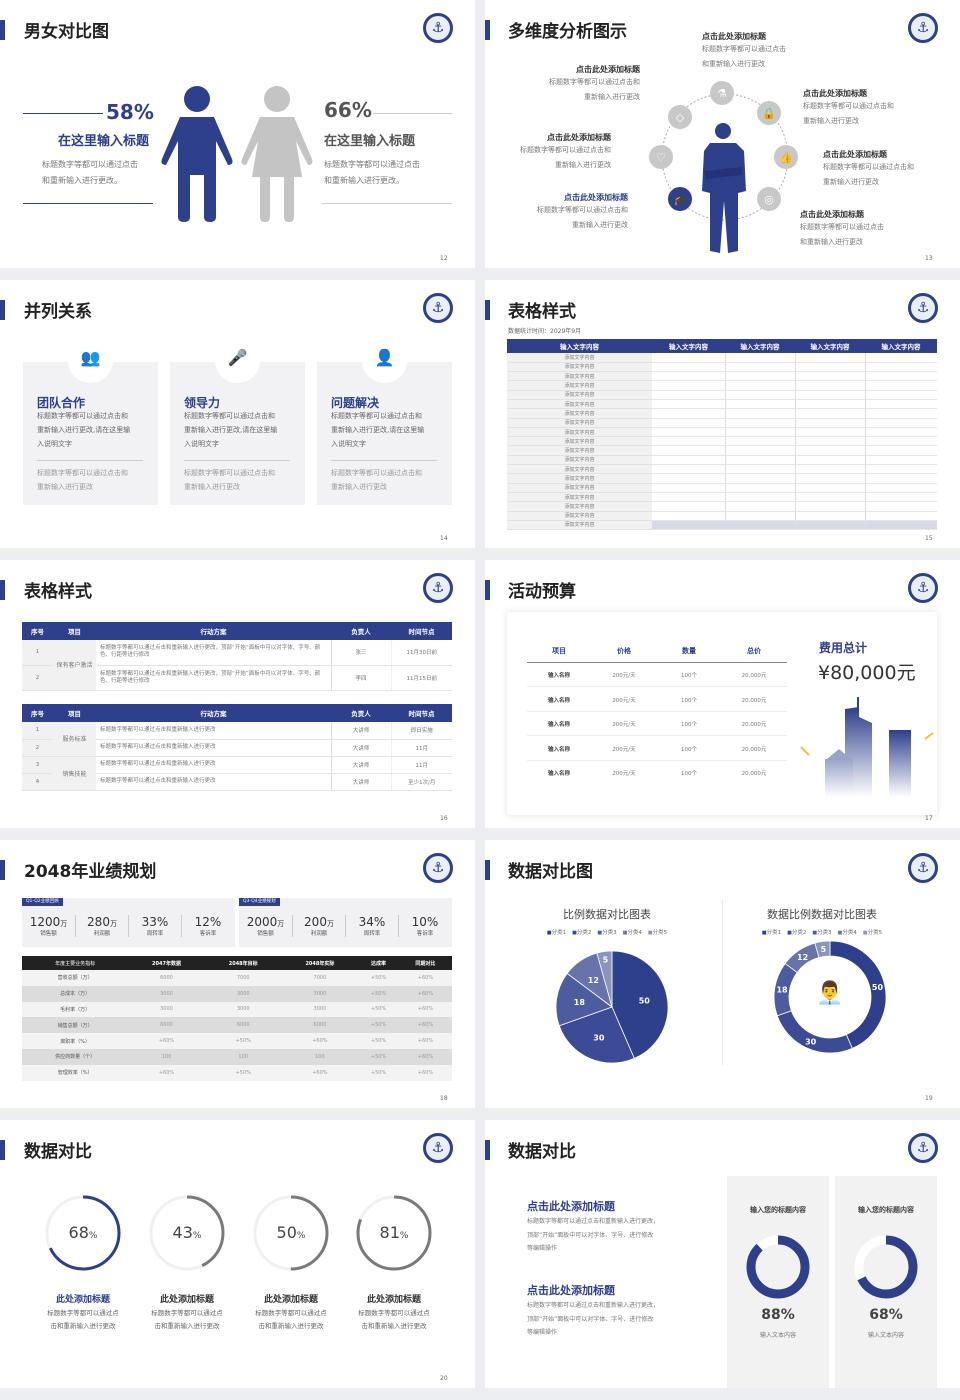  Describe the element at coordinates (384, 360) in the screenshot. I see `icon-notch` at that location.